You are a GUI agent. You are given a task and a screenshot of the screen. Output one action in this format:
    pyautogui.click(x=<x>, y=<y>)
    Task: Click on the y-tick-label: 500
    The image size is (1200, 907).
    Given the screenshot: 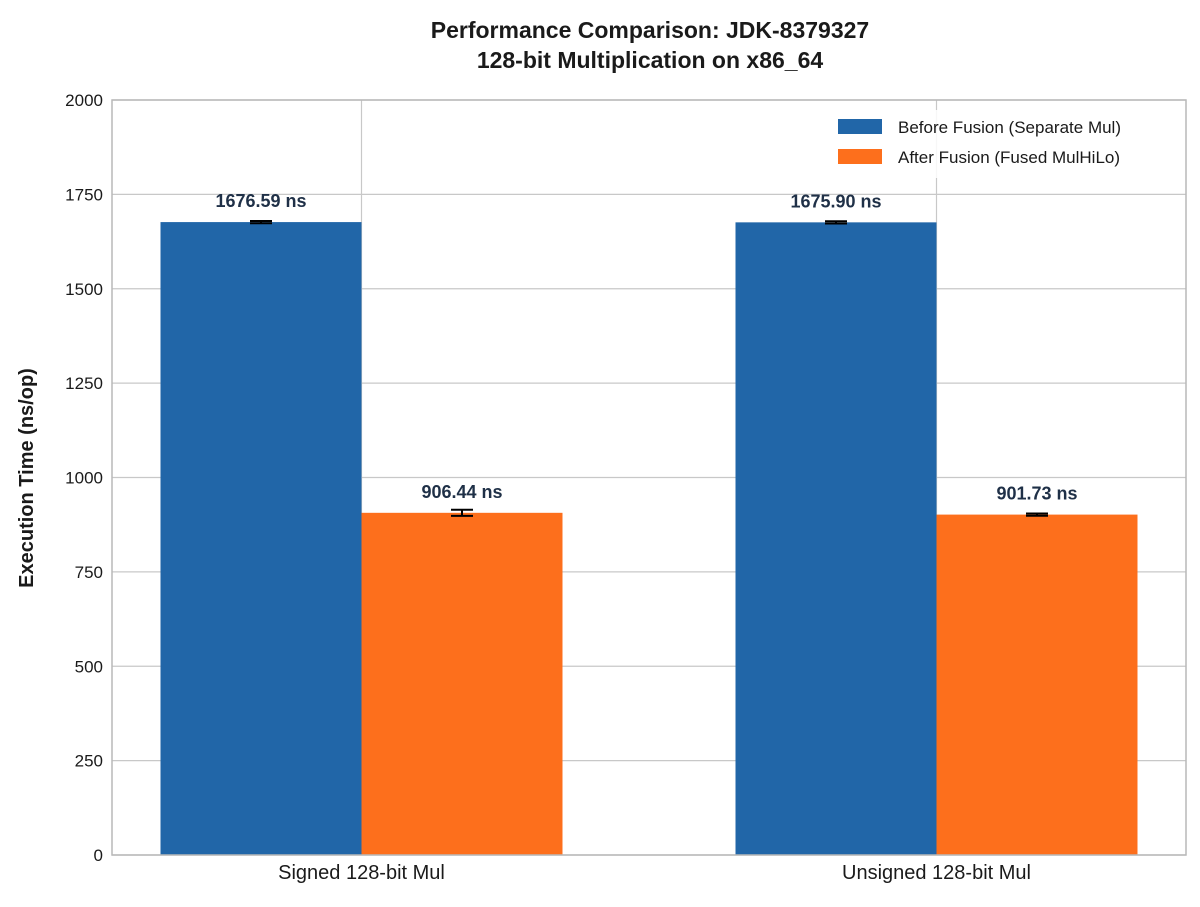 What is the action you would take?
    pyautogui.click(x=89, y=666)
    